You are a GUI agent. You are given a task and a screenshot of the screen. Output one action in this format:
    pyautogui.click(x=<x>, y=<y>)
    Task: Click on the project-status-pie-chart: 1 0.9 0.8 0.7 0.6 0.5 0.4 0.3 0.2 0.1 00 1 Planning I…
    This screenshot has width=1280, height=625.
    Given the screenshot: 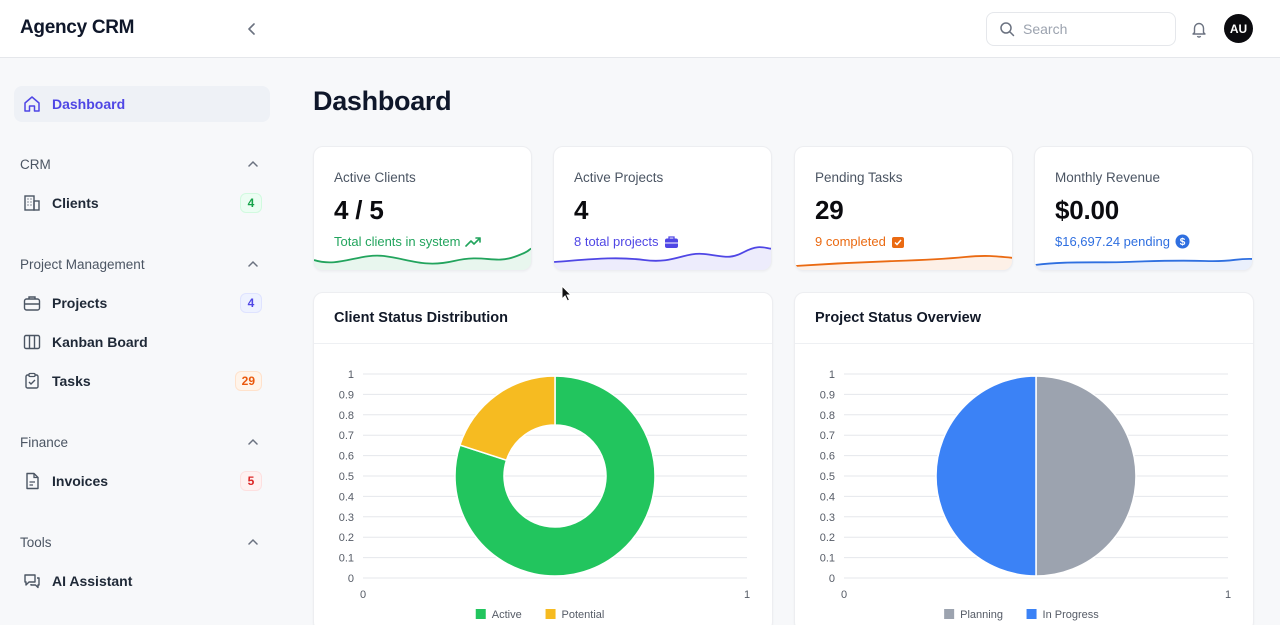 What is the action you would take?
    pyautogui.click(x=1025, y=495)
    